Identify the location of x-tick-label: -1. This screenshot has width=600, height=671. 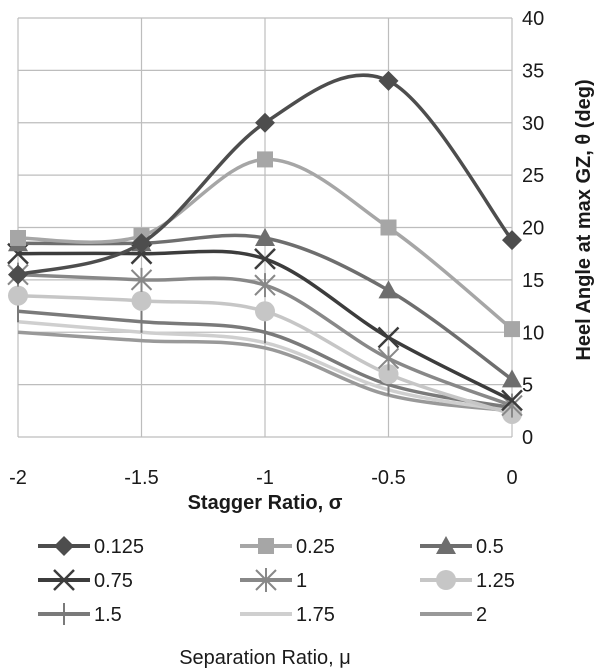
(265, 478).